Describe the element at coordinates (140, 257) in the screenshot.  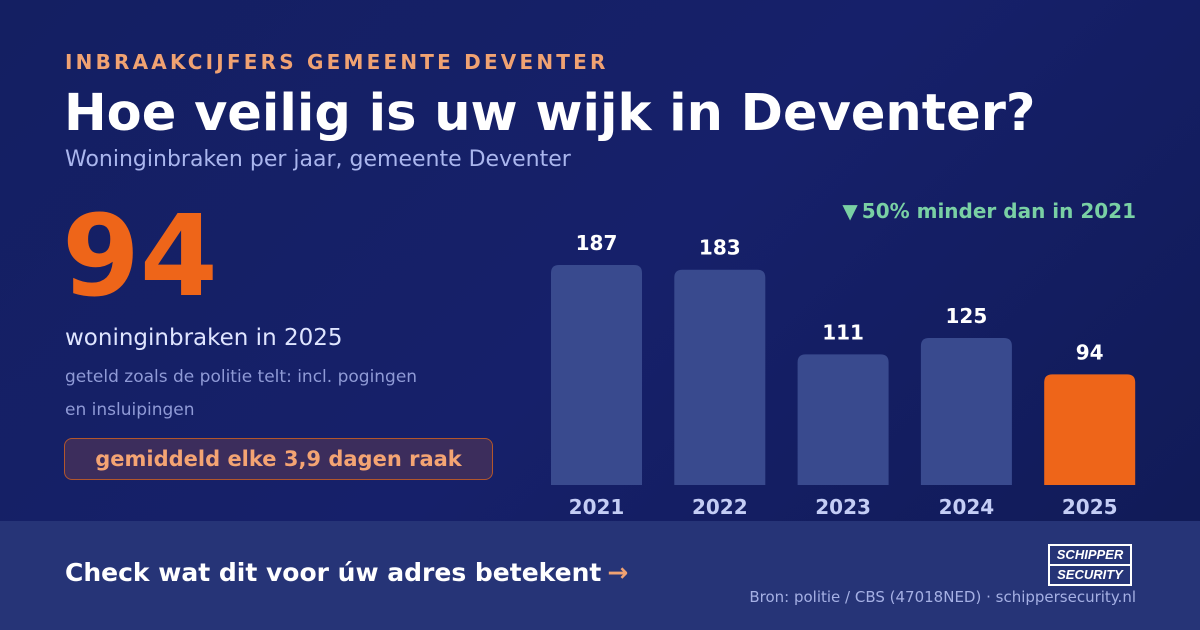
I see `highlight-number: 94` at that location.